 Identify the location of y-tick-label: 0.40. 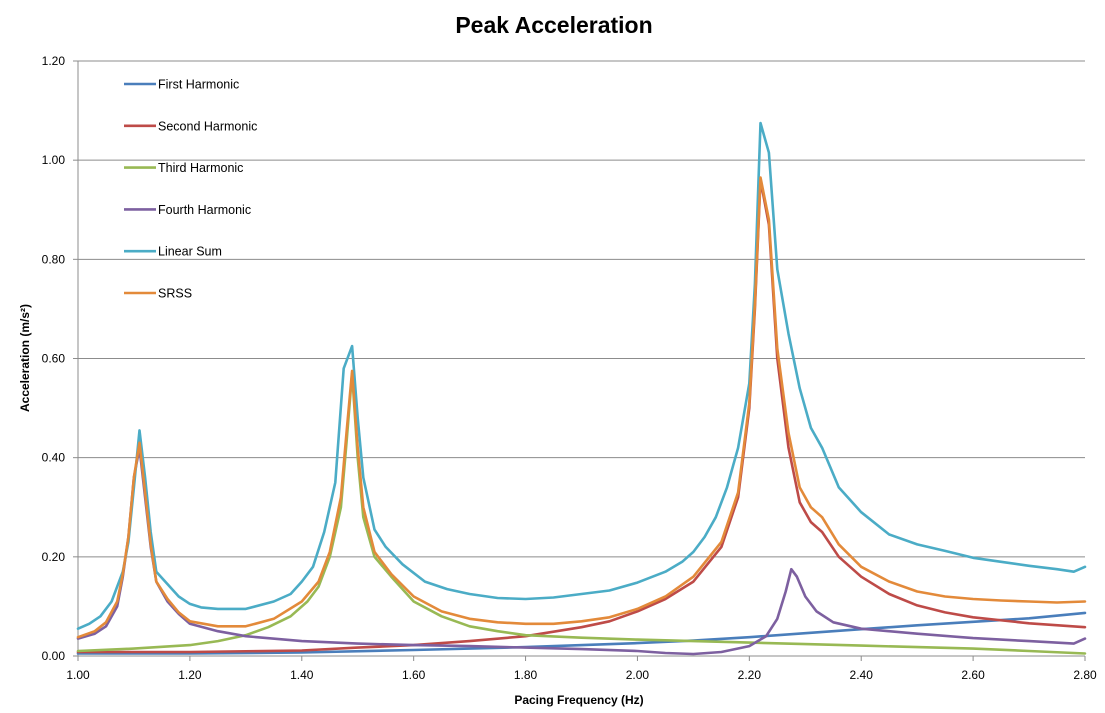
(54, 458).